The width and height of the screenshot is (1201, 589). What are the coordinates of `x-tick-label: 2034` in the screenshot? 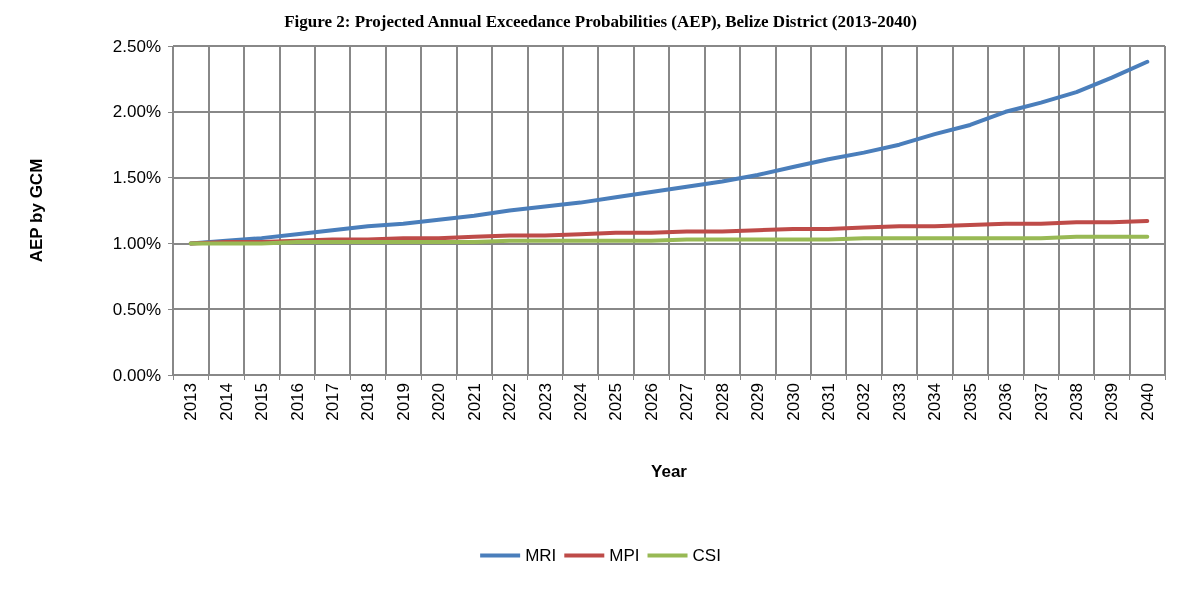 It's located at (935, 402).